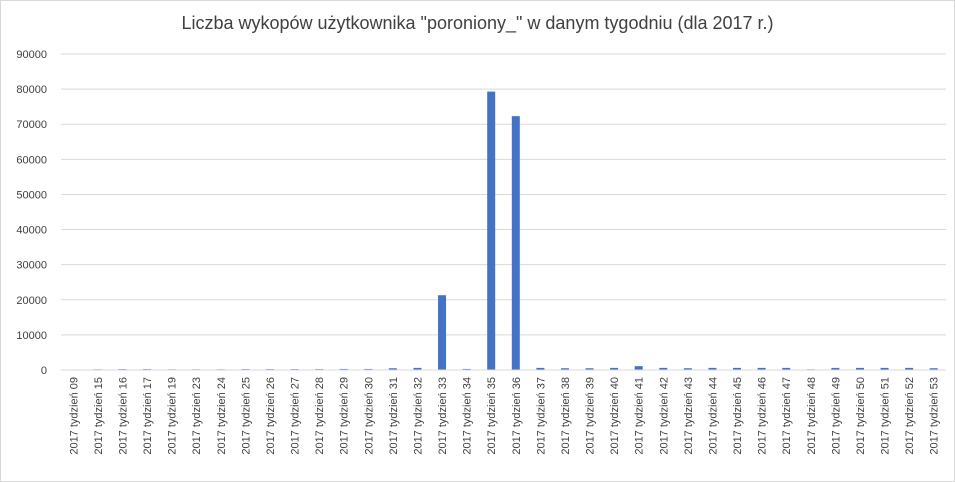 This screenshot has height=482, width=955. What do you see at coordinates (910, 416) in the screenshot?
I see `x-tick-label: 2017 tydzień 52` at bounding box center [910, 416].